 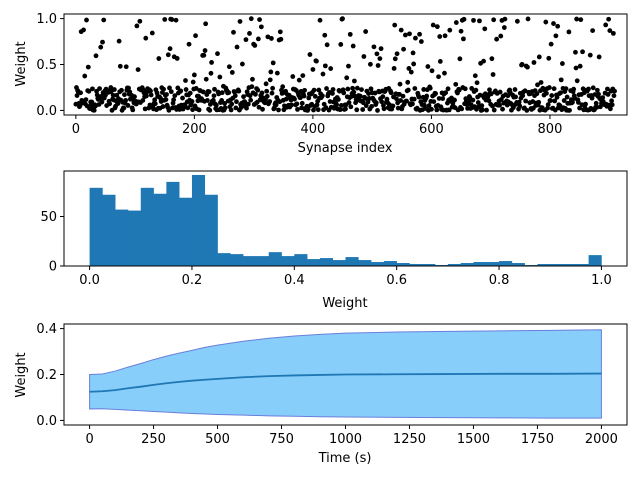 I want to click on histogram-x-tick-label: 1.0, so click(x=601, y=280).